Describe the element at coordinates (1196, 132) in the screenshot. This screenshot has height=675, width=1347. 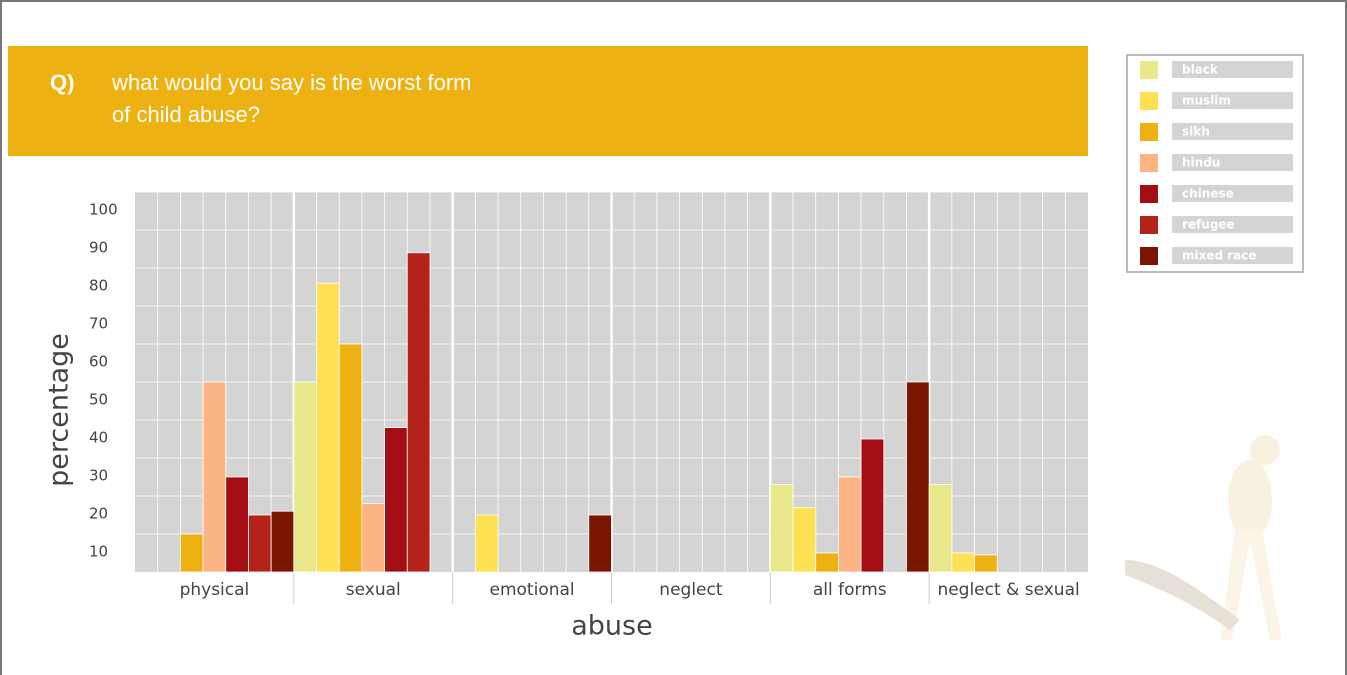
I see `legend-label: sikh` at that location.